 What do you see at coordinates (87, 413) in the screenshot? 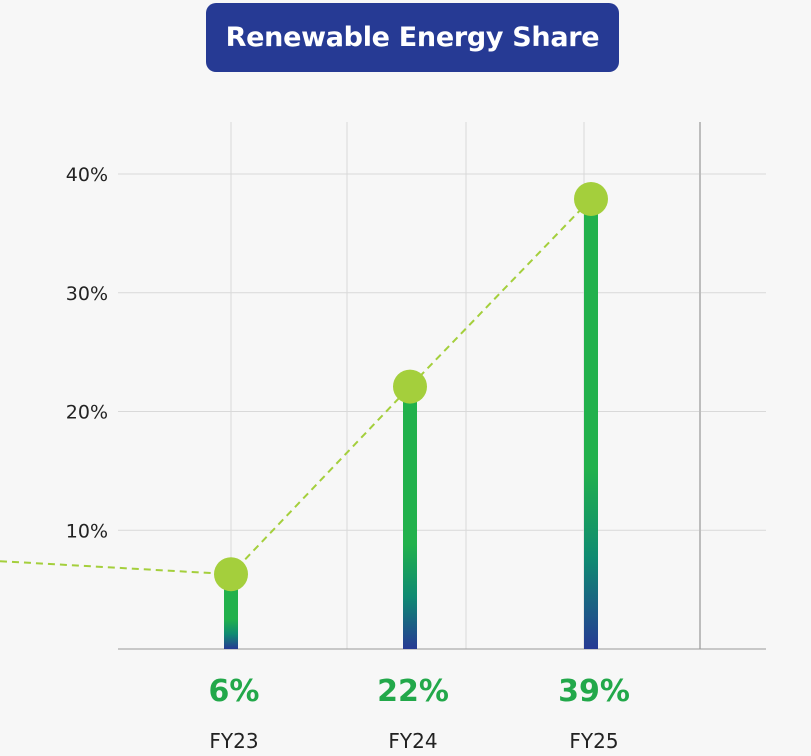
I see `y-tick-label: 20%` at bounding box center [87, 413].